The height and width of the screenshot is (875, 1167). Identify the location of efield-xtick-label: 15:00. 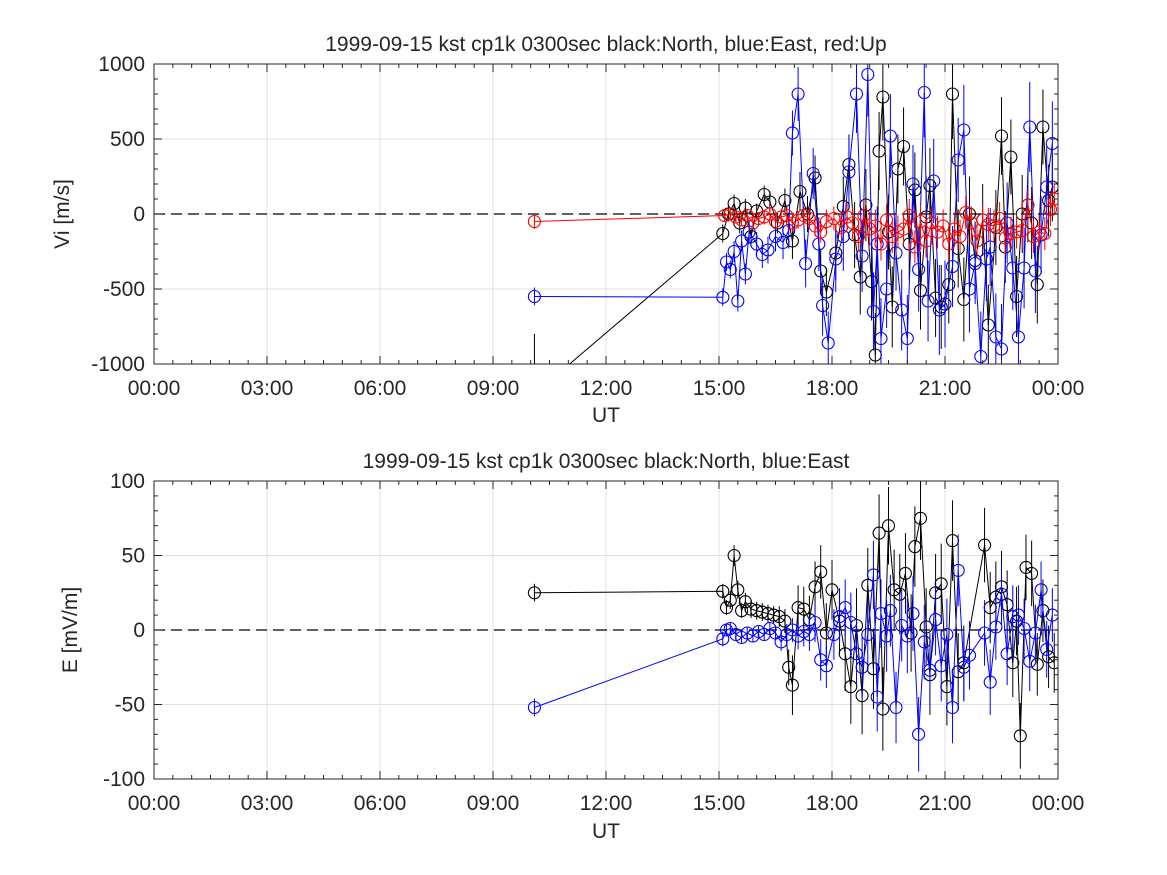
(719, 803).